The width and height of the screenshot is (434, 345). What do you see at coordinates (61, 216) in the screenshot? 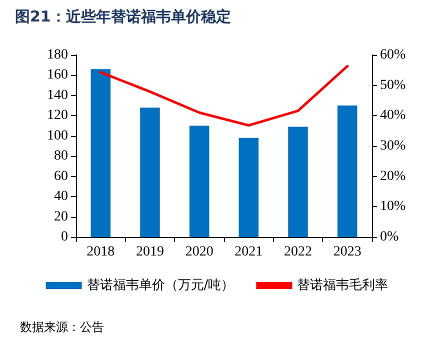
I see `y-tick-label: 20` at bounding box center [61, 216].